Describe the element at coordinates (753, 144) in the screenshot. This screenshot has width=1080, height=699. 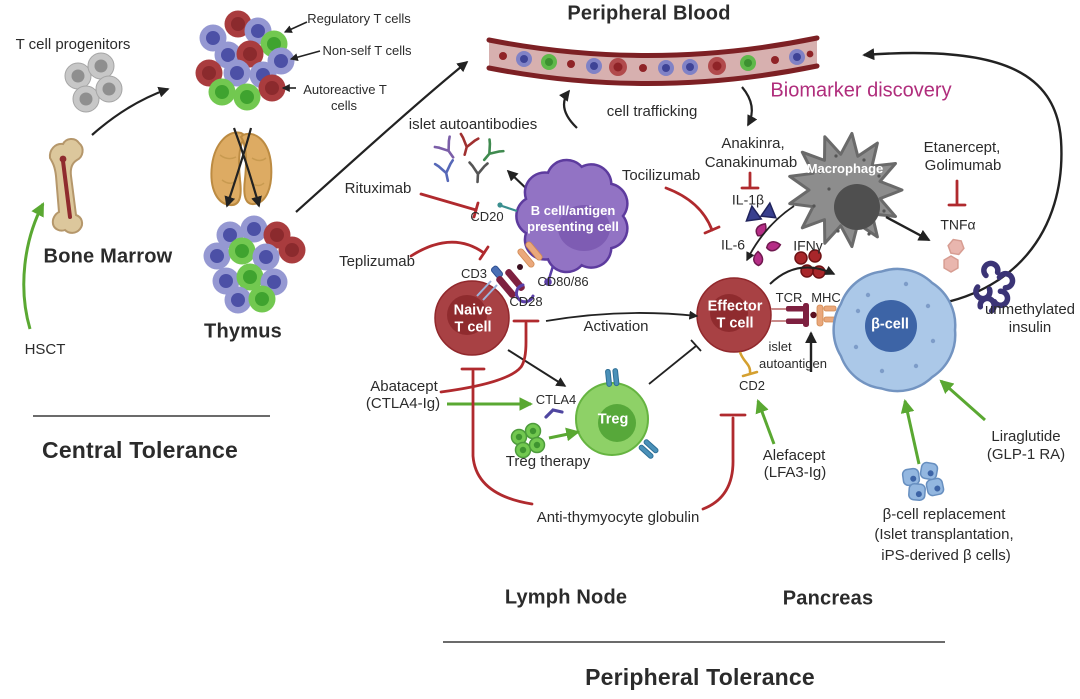
I see `label-anakinra-1: Anakinra,` at that location.